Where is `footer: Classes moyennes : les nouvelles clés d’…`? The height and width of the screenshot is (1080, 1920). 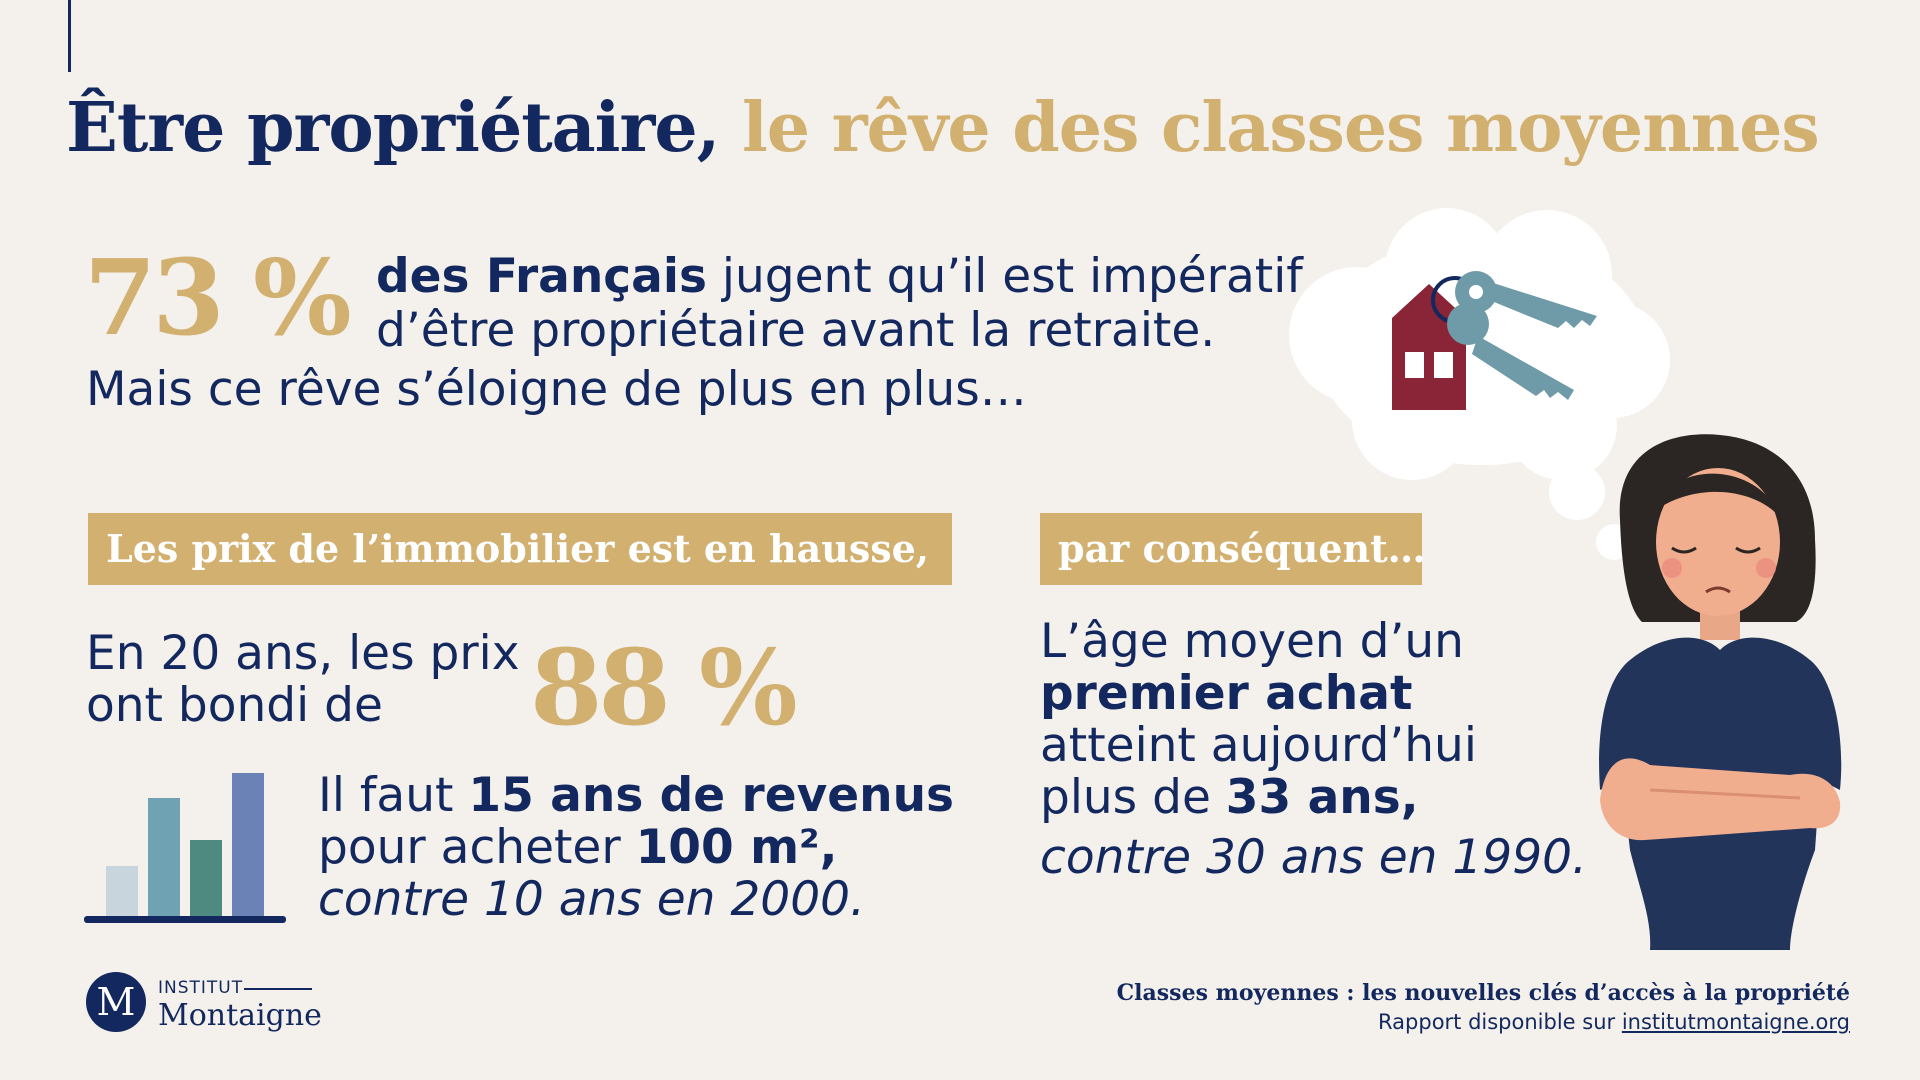 footer: Classes moyennes : les nouvelles clés d’… is located at coordinates (1483, 1007).